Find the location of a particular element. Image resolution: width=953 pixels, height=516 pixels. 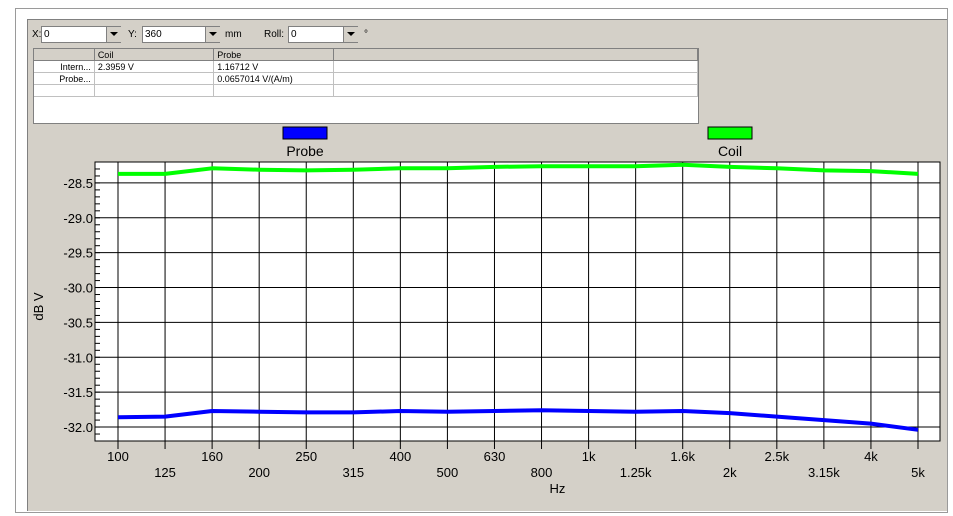

table-cell: 1.16712 V is located at coordinates (273, 66).